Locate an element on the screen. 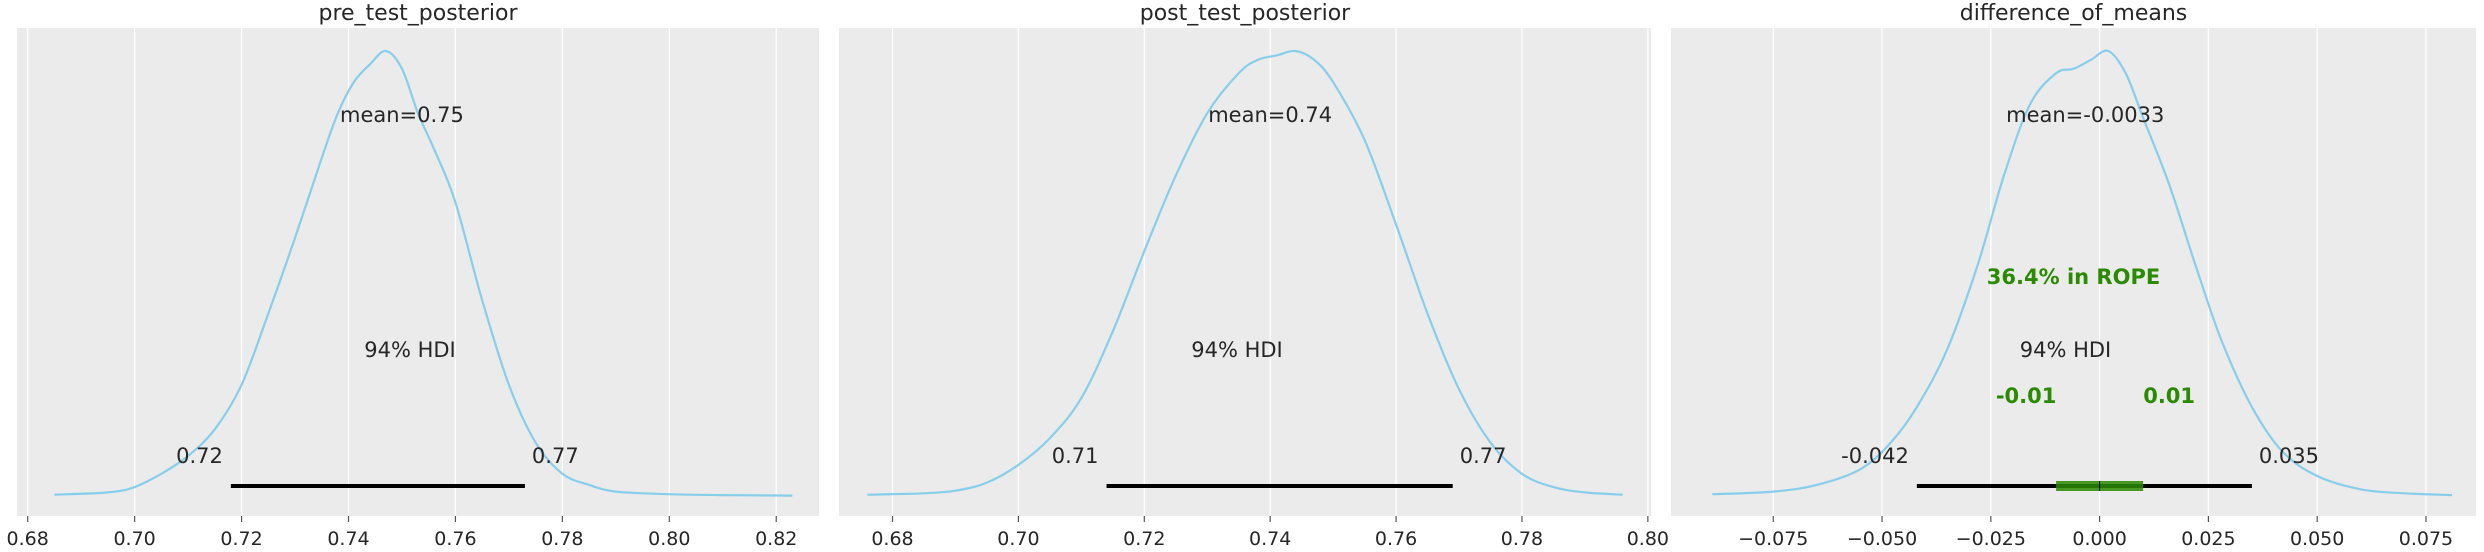 The height and width of the screenshot is (552, 2484). x-tick-label: 0.025 is located at coordinates (2208, 539).